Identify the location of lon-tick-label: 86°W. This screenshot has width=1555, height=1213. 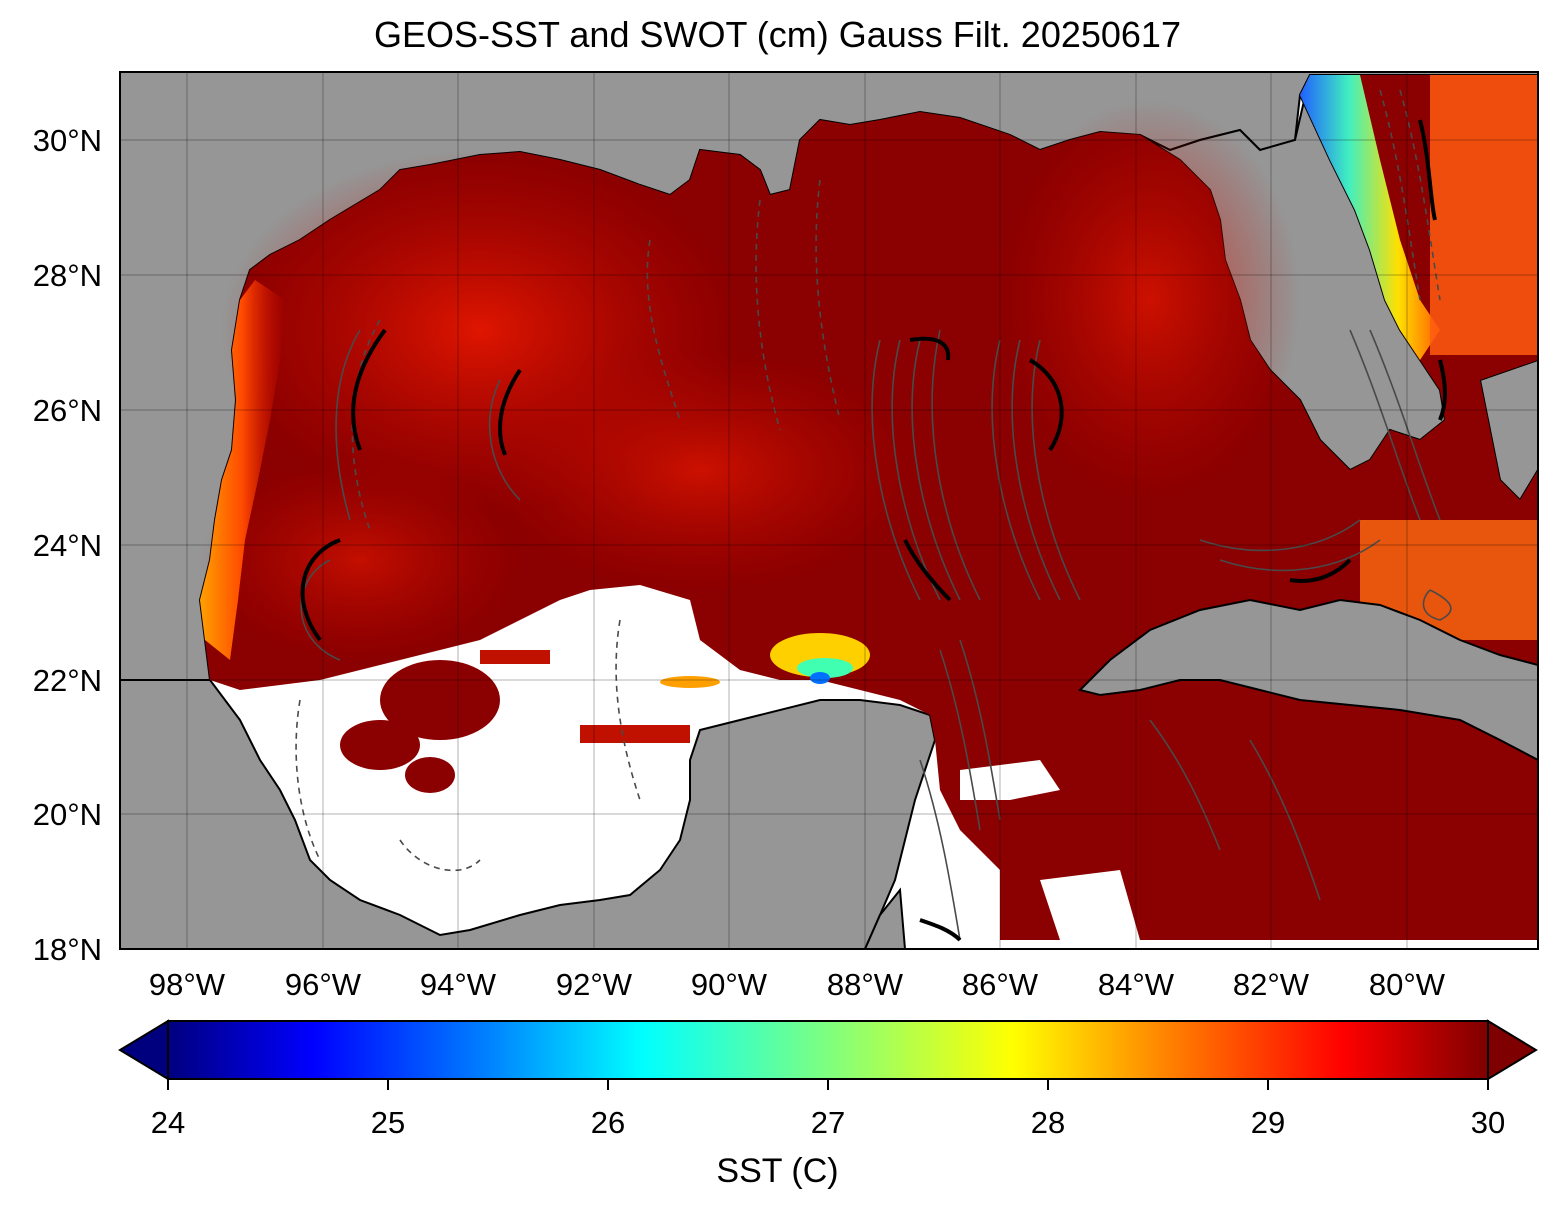
(1000, 984).